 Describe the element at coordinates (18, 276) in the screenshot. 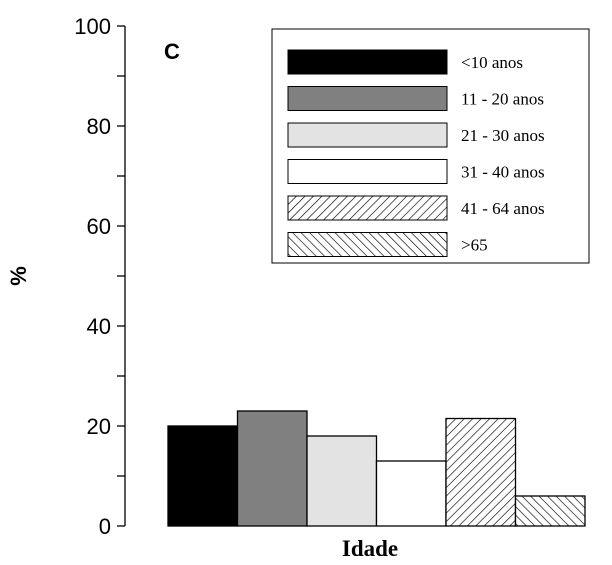

I see `y-axis-title: %` at that location.